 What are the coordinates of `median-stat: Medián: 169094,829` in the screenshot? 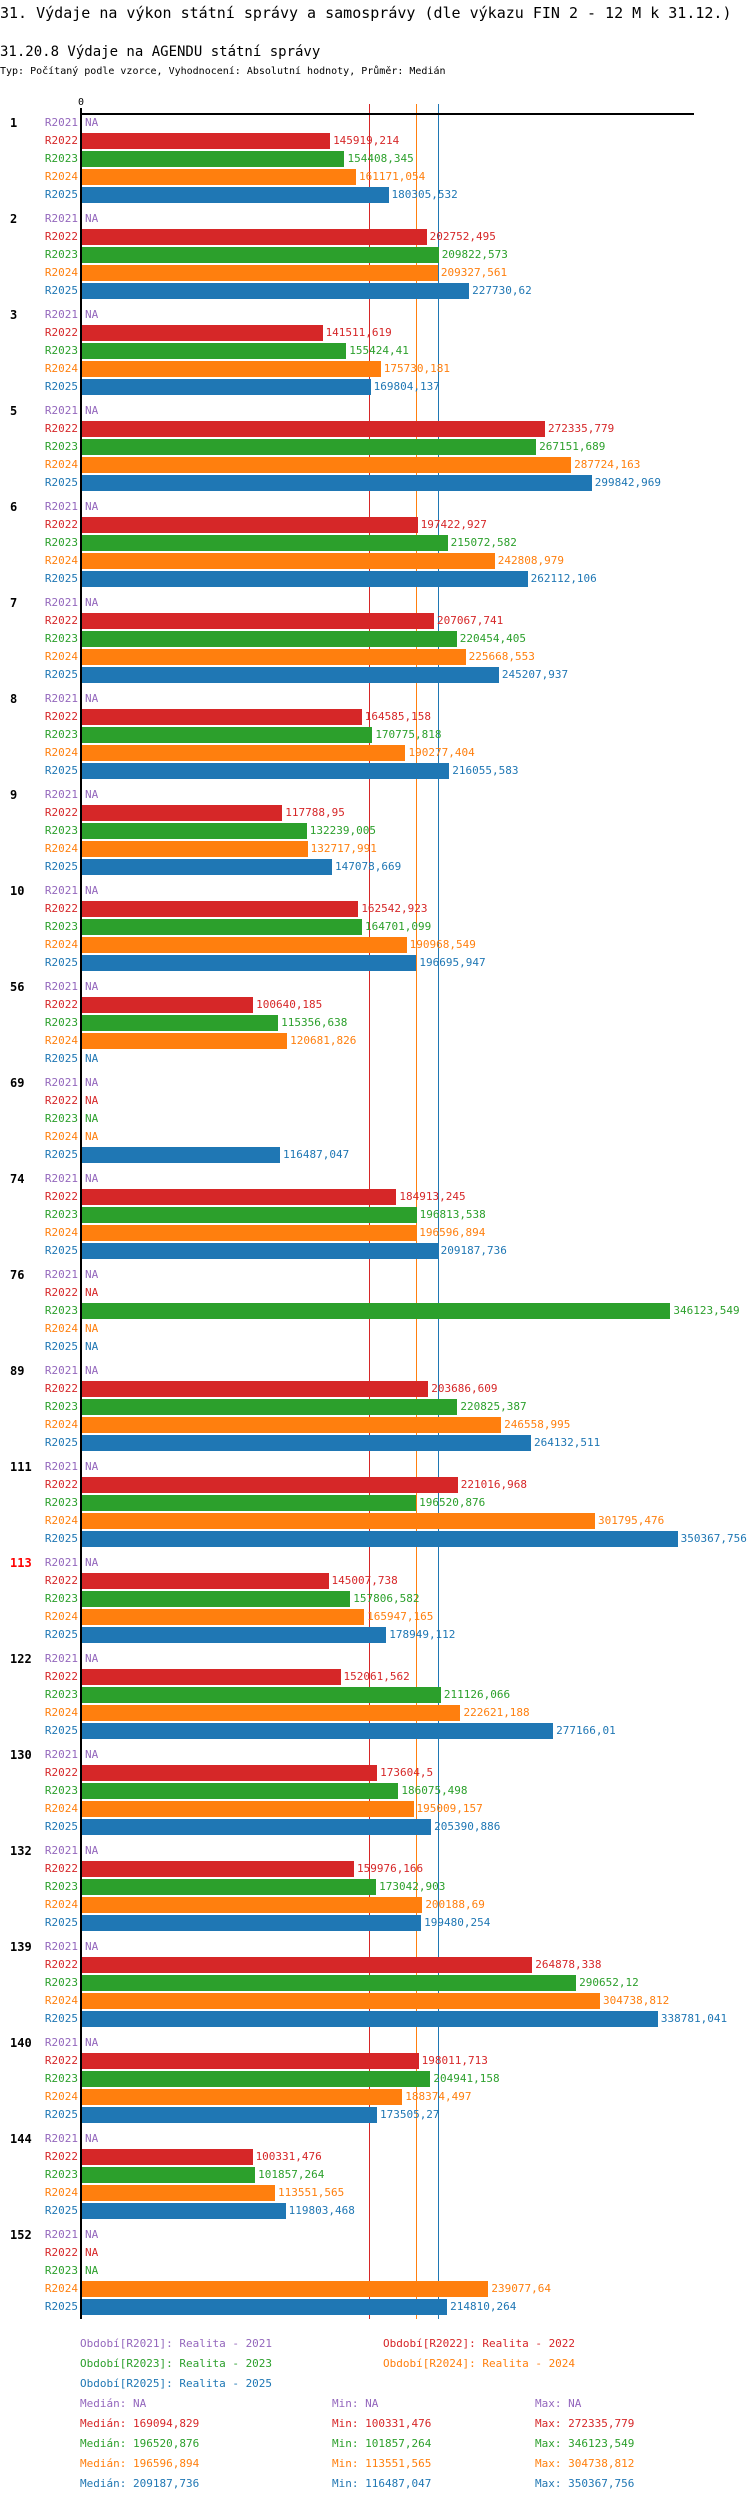 It's located at (140, 2423).